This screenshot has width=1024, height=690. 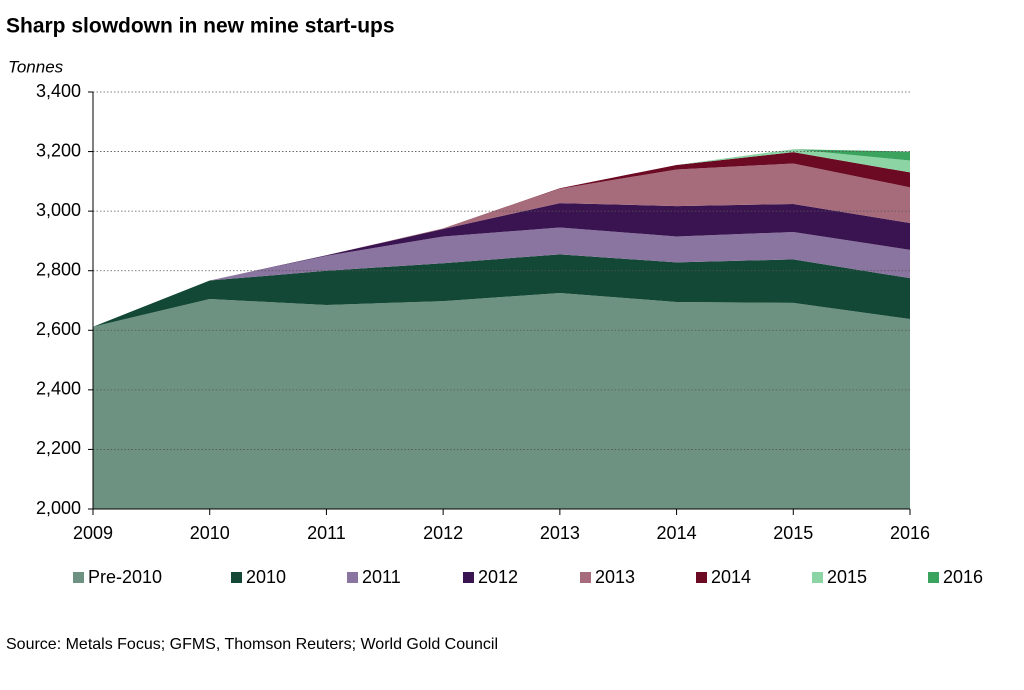 What do you see at coordinates (58, 389) in the screenshot?
I see `y-tick-label: 2,400` at bounding box center [58, 389].